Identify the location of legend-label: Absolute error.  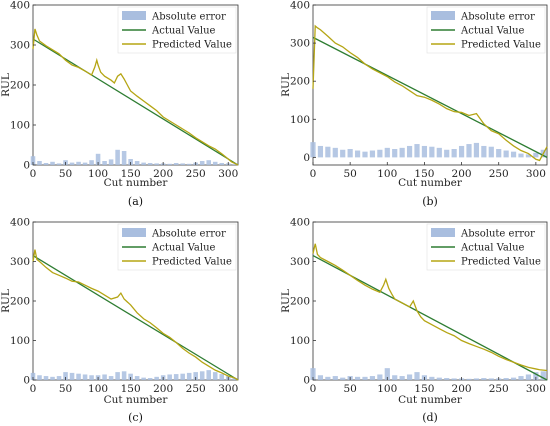
(497, 234).